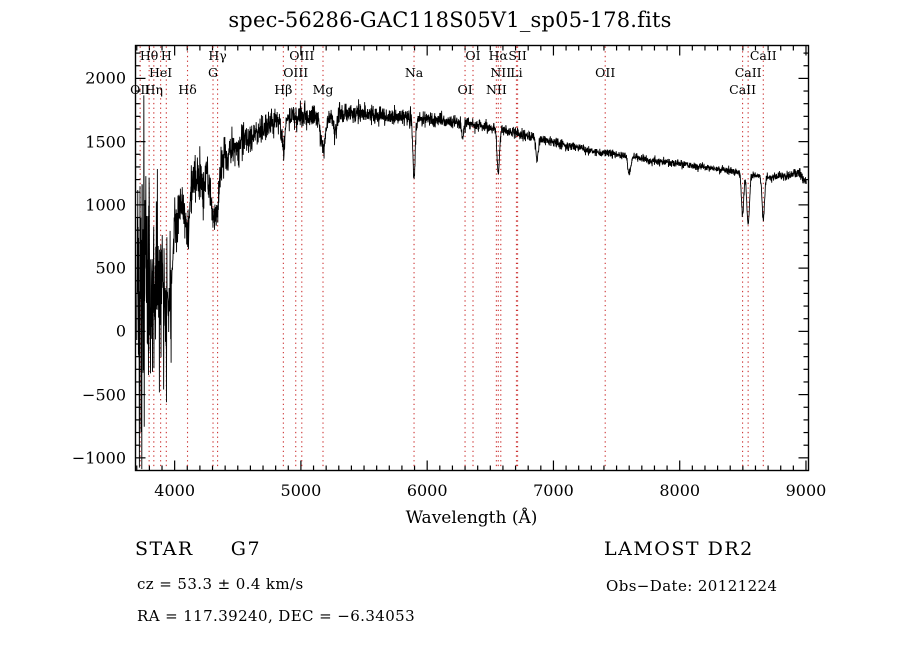 This screenshot has height=650, width=900. Describe the element at coordinates (553, 490) in the screenshot. I see `x-tick-label: 7000` at that location.